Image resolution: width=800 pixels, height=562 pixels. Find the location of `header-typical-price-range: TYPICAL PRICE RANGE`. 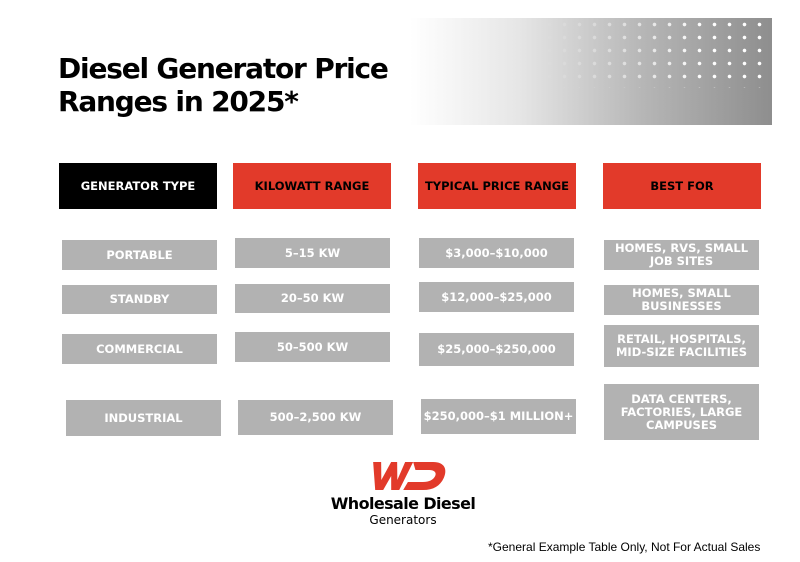

header-typical-price-range: TYPICAL PRICE RANGE is located at coordinates (497, 186).